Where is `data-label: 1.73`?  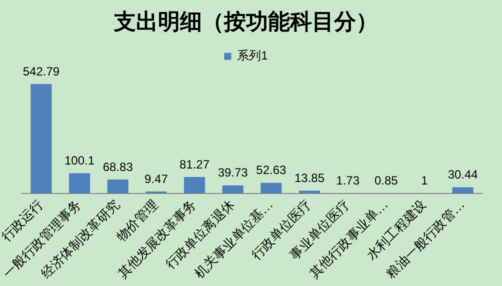 data-label: 1.73 is located at coordinates (348, 180).